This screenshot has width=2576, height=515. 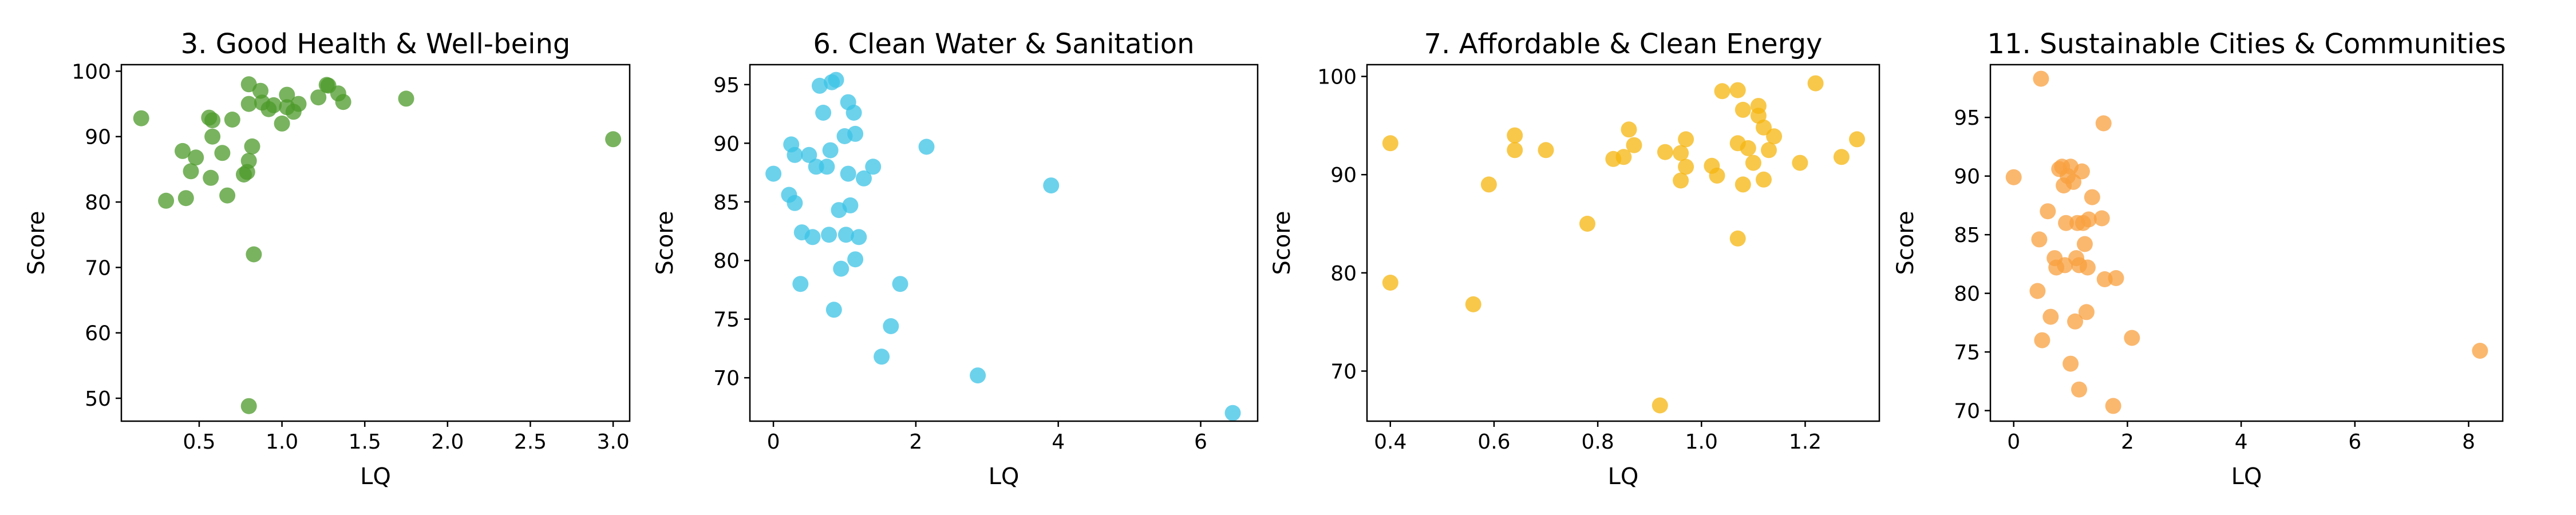 I want to click on x-tick-label: 0.8, so click(x=1597, y=442).